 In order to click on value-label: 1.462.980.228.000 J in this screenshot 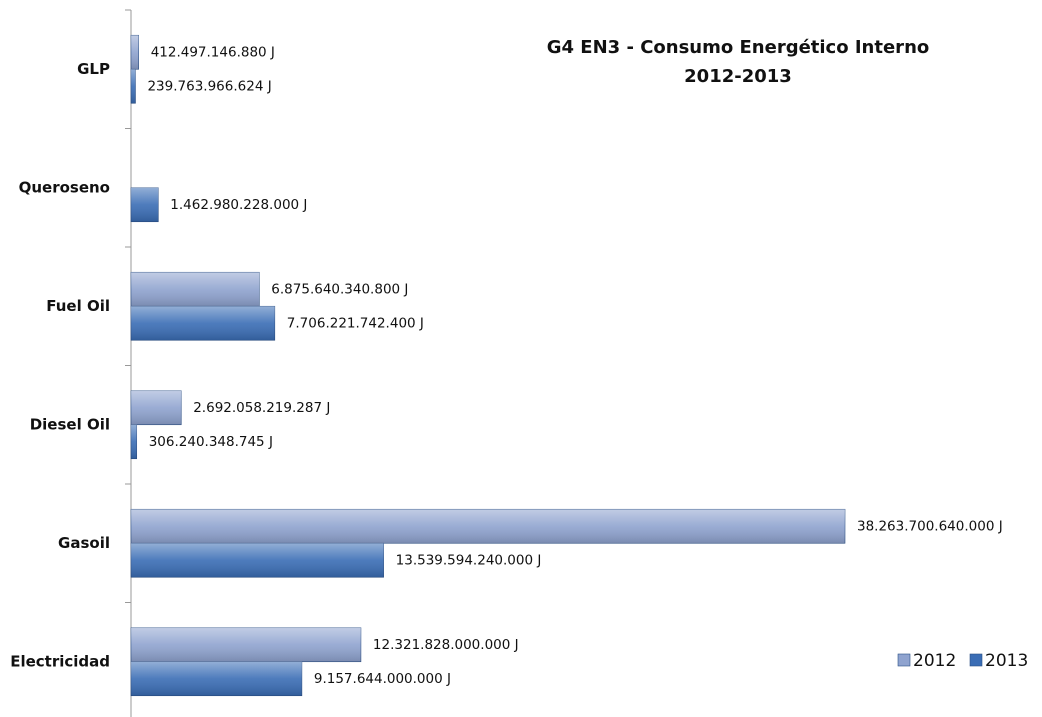, I will do `click(238, 205)`.